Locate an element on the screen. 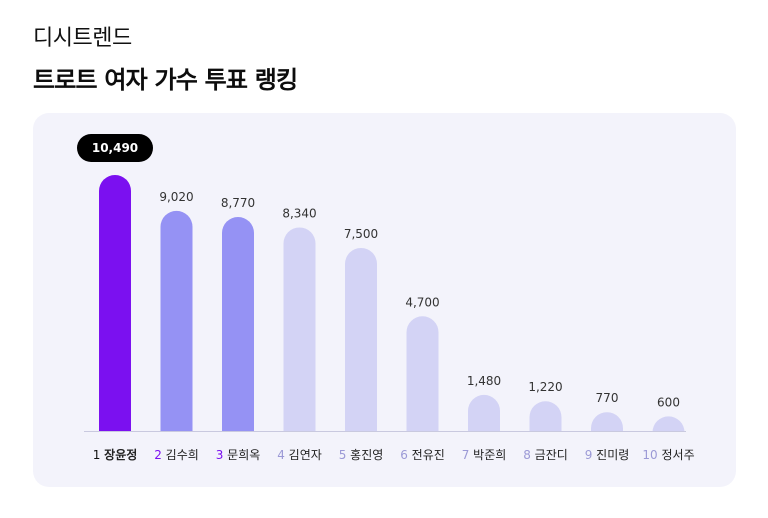 This screenshot has width=768, height=518. singer-name: 전유진 is located at coordinates (428, 455).